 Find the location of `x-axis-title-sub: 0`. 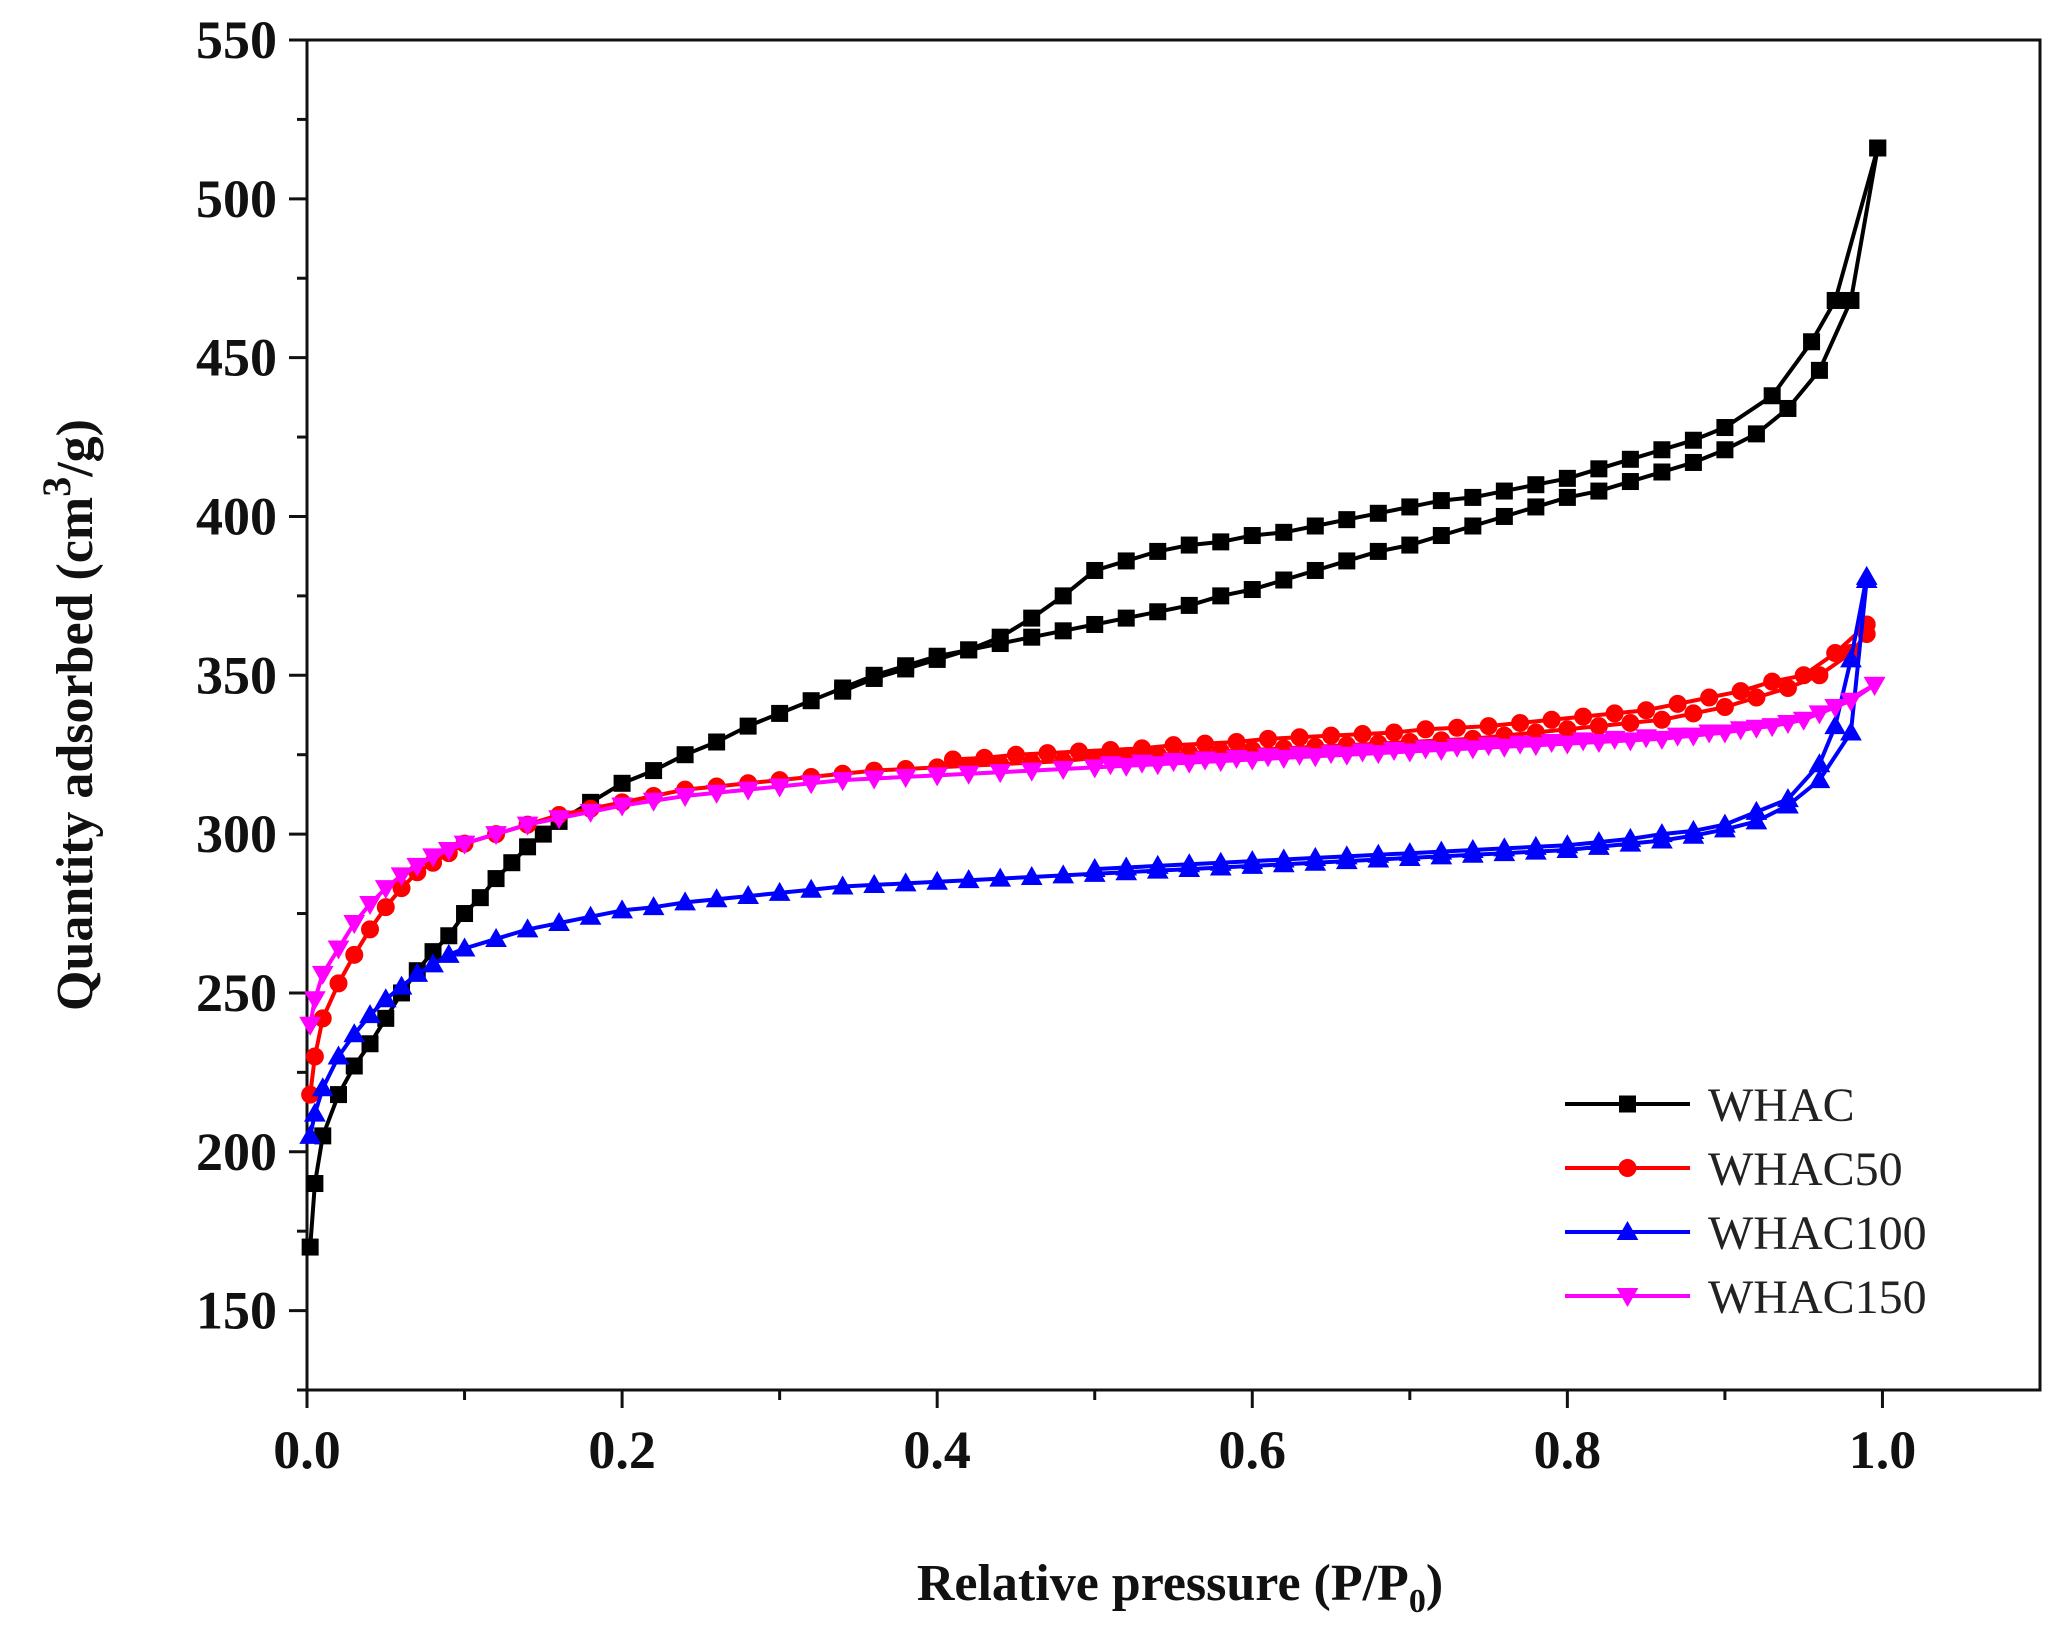

x-axis-title-sub: 0 is located at coordinates (1417, 1601).